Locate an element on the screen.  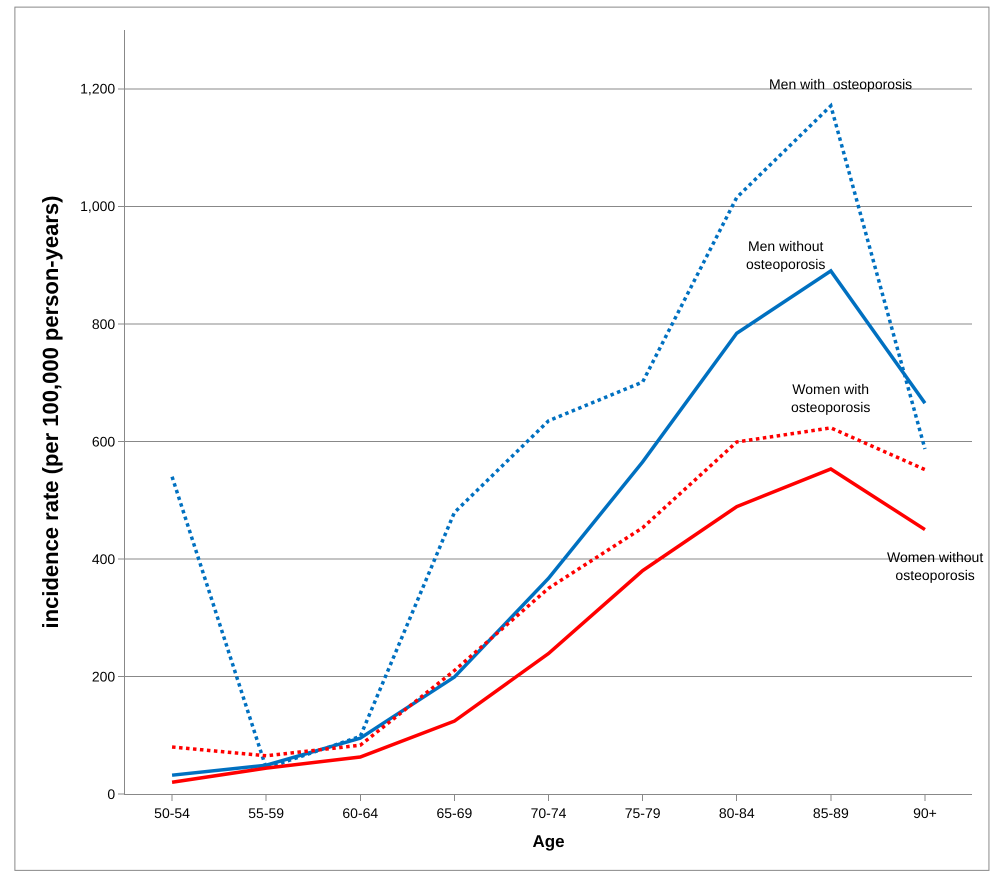
x-tick-label: 55-59 is located at coordinates (266, 812).